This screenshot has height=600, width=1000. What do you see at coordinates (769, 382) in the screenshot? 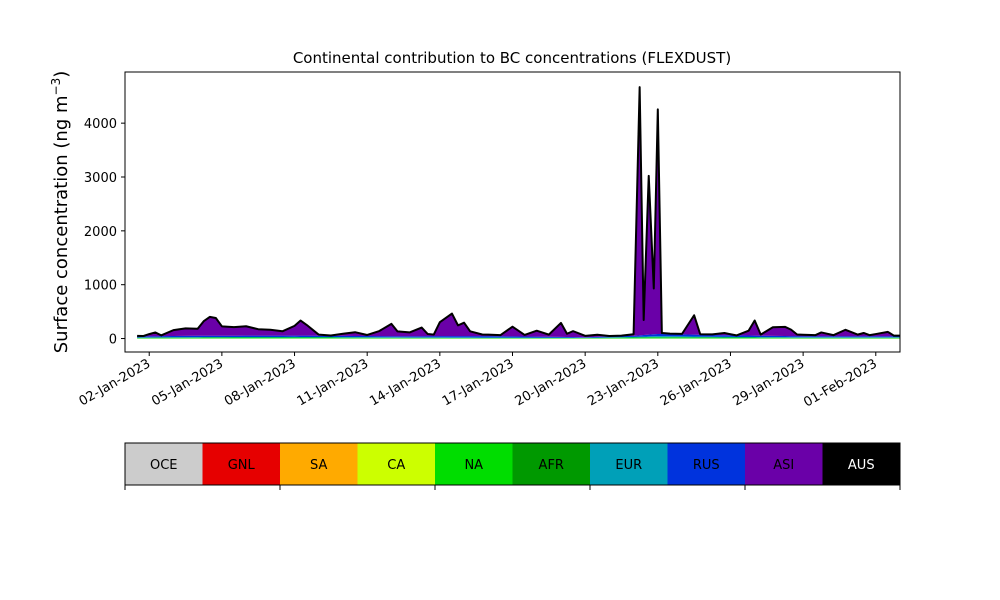
I see `x-tick-label: 29-Jan-2023` at bounding box center [769, 382].